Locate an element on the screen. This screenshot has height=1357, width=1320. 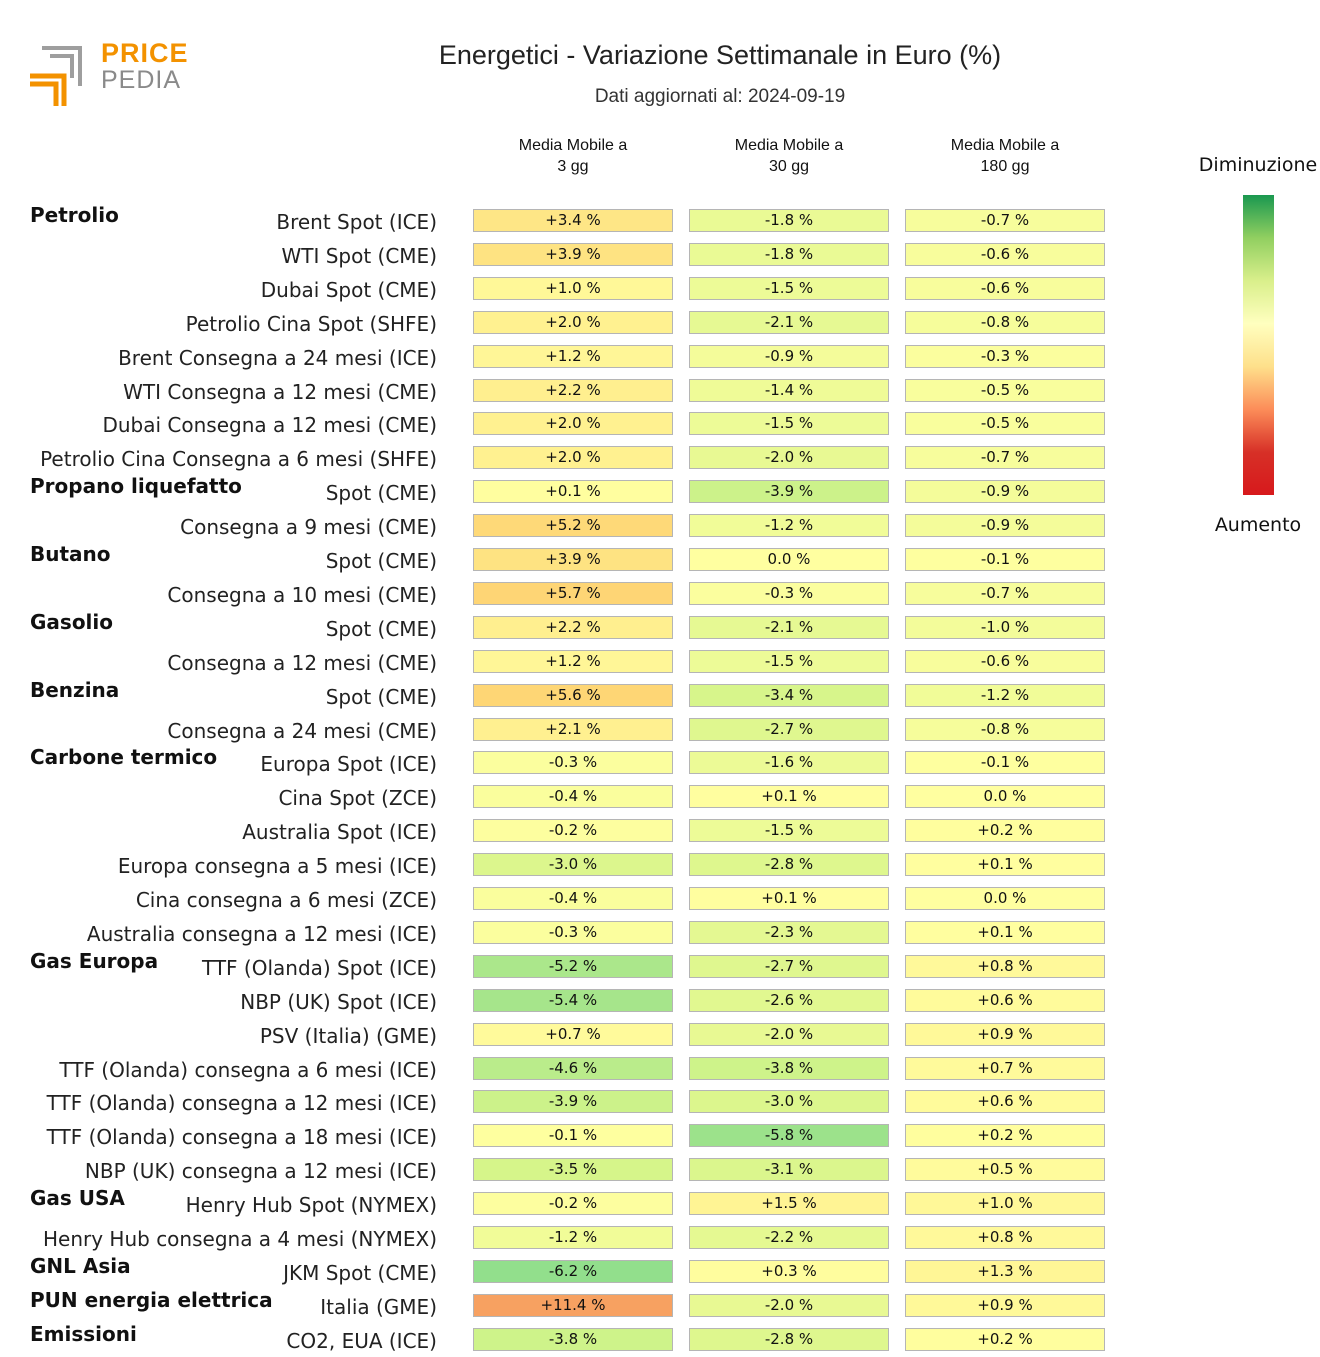
row-label: Consegna a 10 mesi (CME) is located at coordinates (302, 594).